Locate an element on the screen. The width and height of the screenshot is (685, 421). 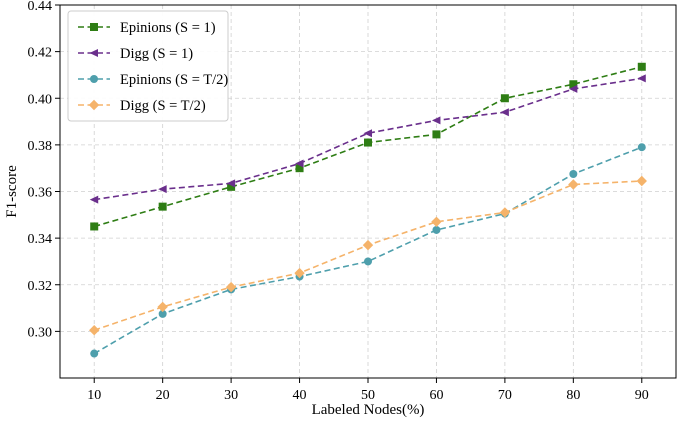
legend-item: Epinions (S = T/2) is located at coordinates (153, 80).